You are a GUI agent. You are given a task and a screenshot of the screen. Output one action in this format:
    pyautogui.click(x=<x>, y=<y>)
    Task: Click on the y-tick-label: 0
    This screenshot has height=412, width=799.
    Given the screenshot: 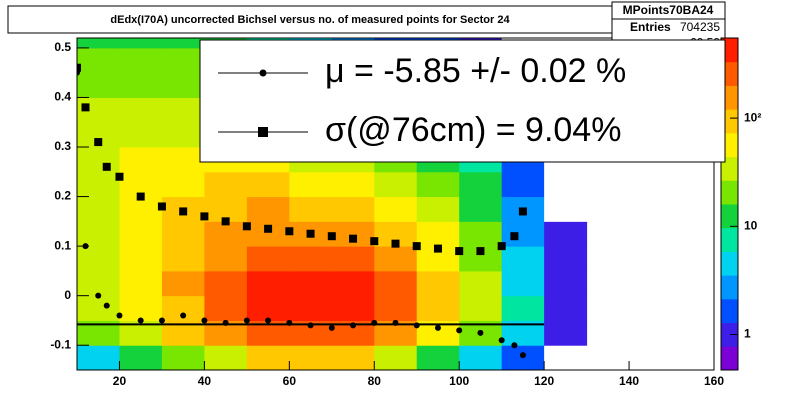 What is the action you would take?
    pyautogui.click(x=67, y=295)
    